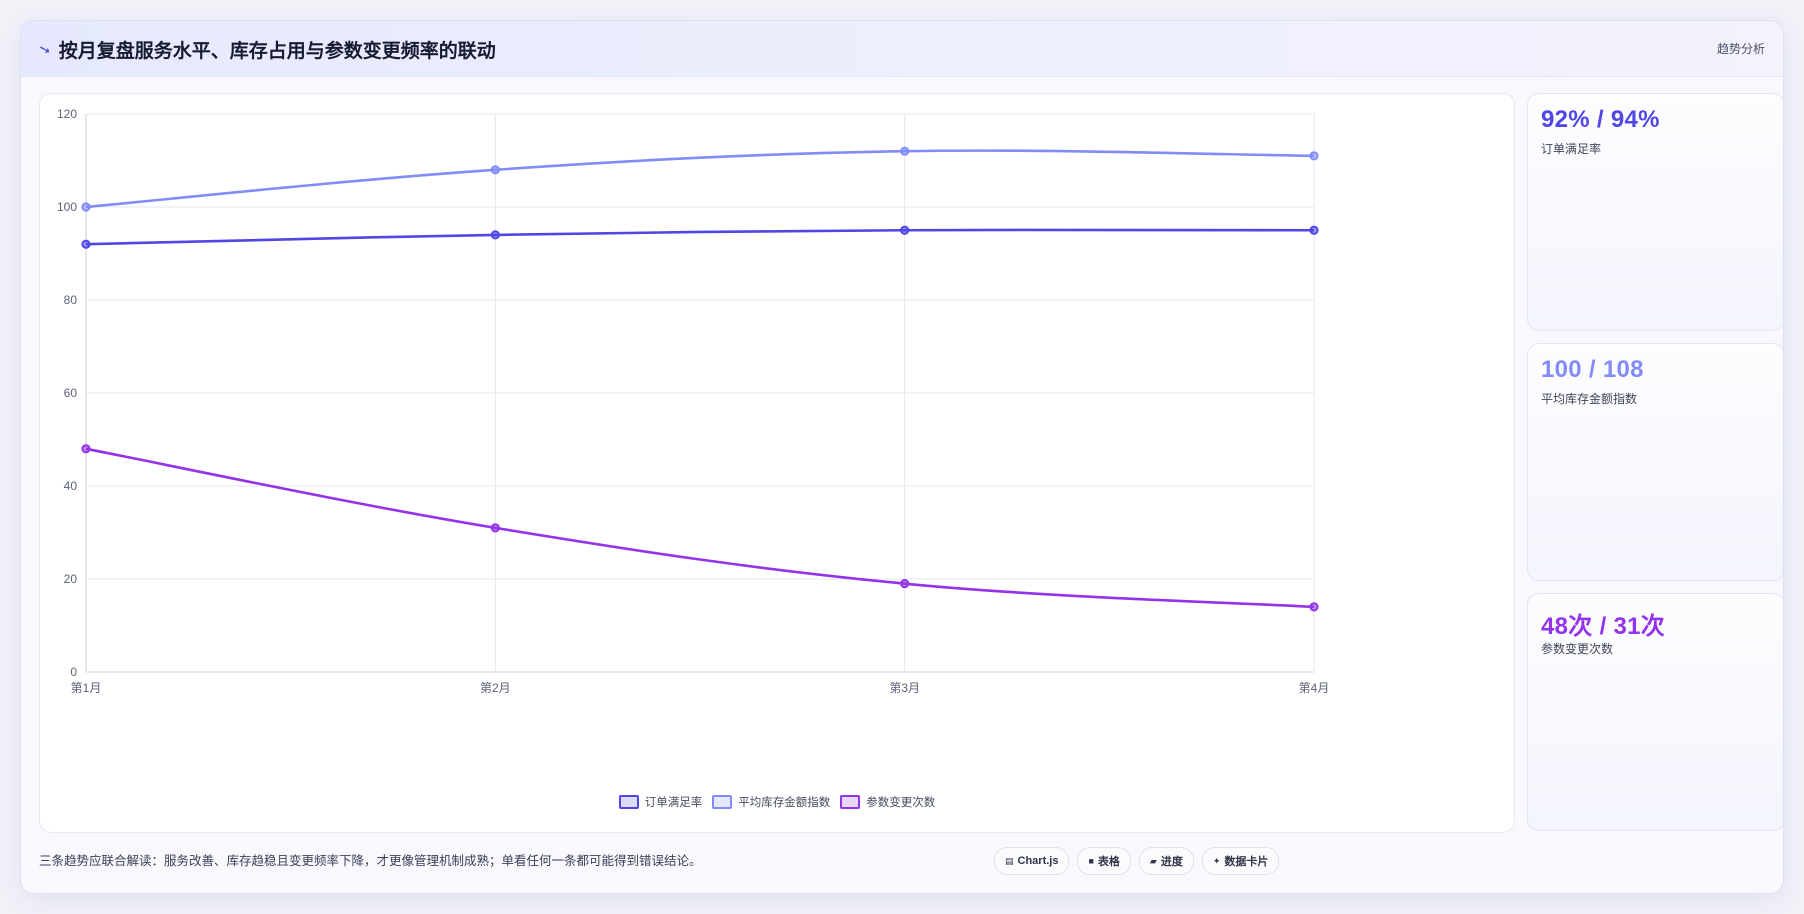  Describe the element at coordinates (1314, 688) in the screenshot. I see `x-tick-label: 第4月` at that location.